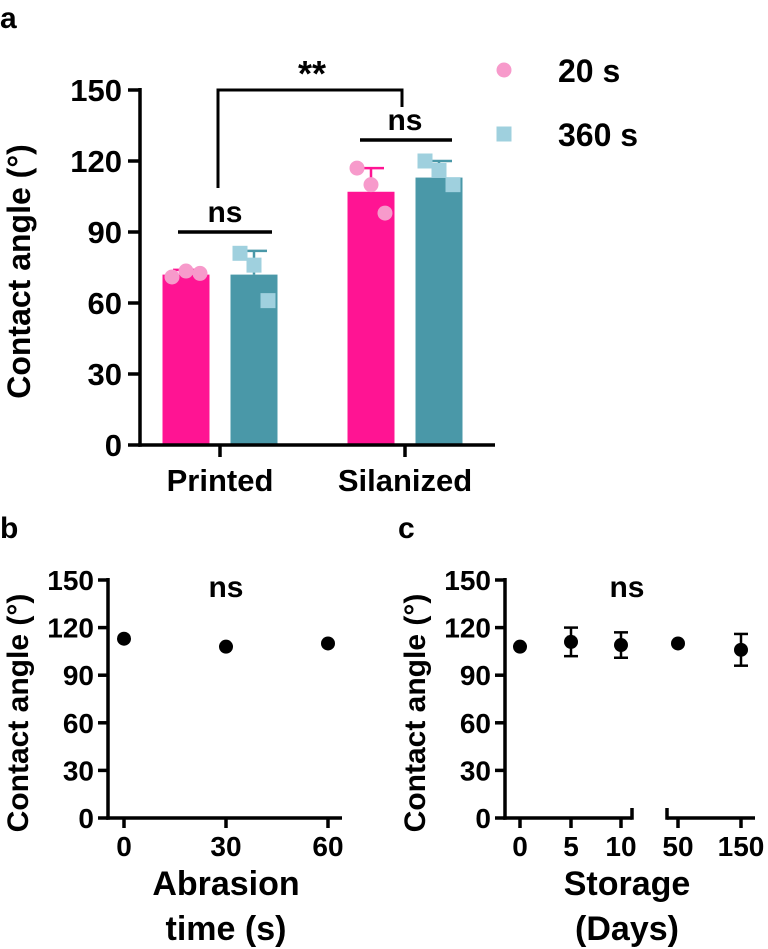 The height and width of the screenshot is (949, 768). What do you see at coordinates (415, 713) in the screenshot?
I see `c-y-axis-label: Contact angle (°)` at bounding box center [415, 713].